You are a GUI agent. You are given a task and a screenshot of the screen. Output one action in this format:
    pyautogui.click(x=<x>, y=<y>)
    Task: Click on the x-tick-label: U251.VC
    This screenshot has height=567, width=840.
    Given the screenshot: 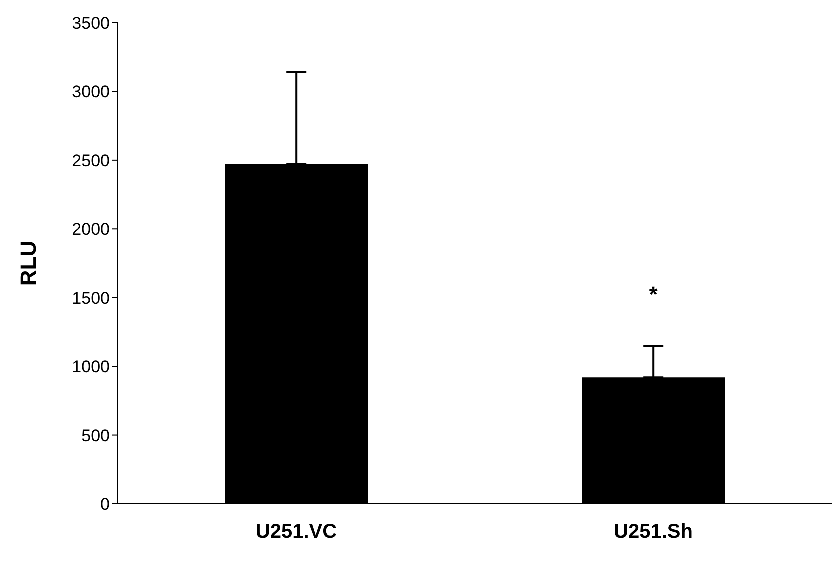 What is the action you would take?
    pyautogui.click(x=297, y=532)
    